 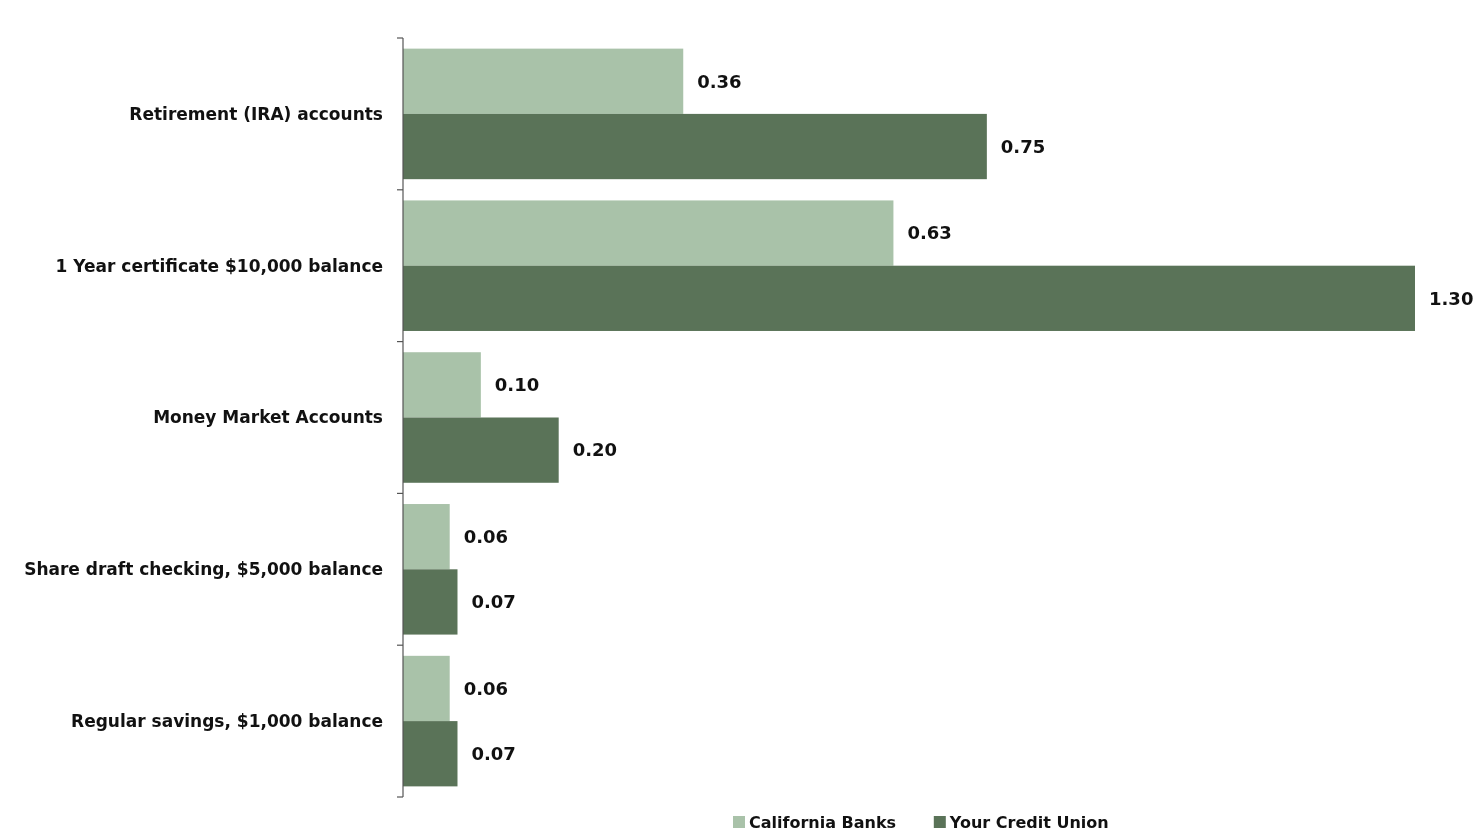 What do you see at coordinates (1023, 146) in the screenshot?
I see `data-label: 0.75` at bounding box center [1023, 146].